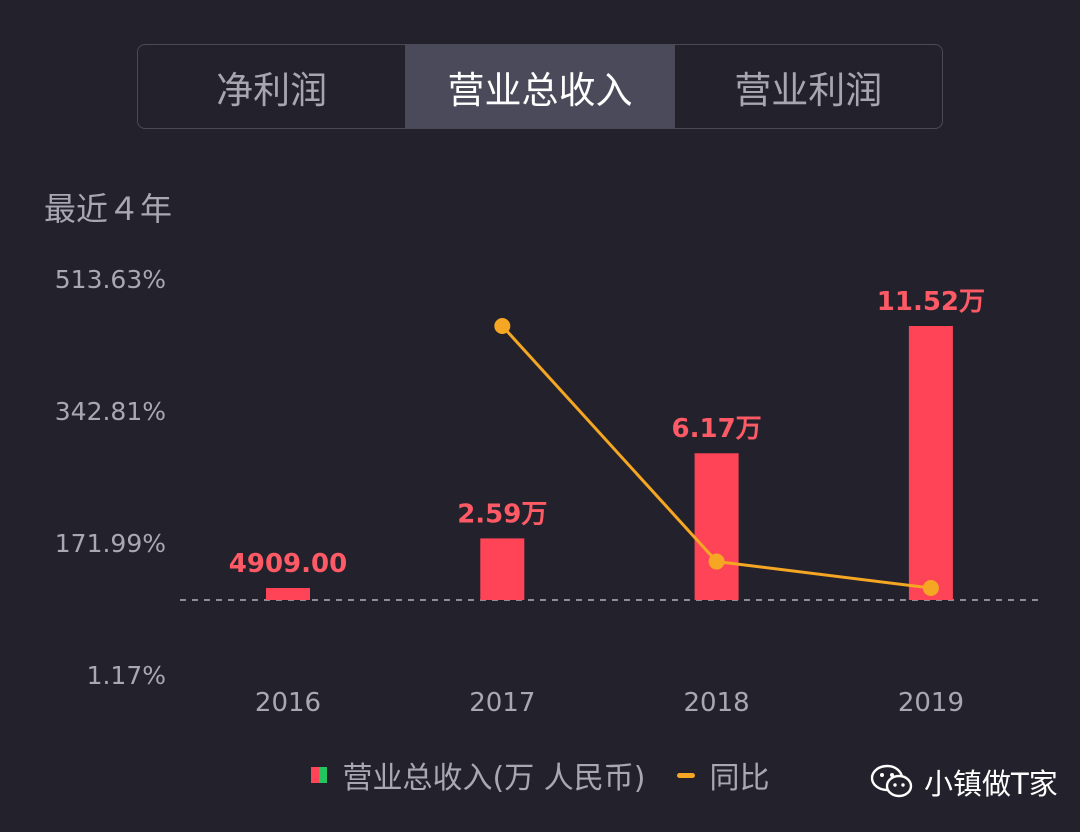  What do you see at coordinates (808, 90) in the screenshot?
I see `tab-operating-profit: 营业利润` at bounding box center [808, 90].